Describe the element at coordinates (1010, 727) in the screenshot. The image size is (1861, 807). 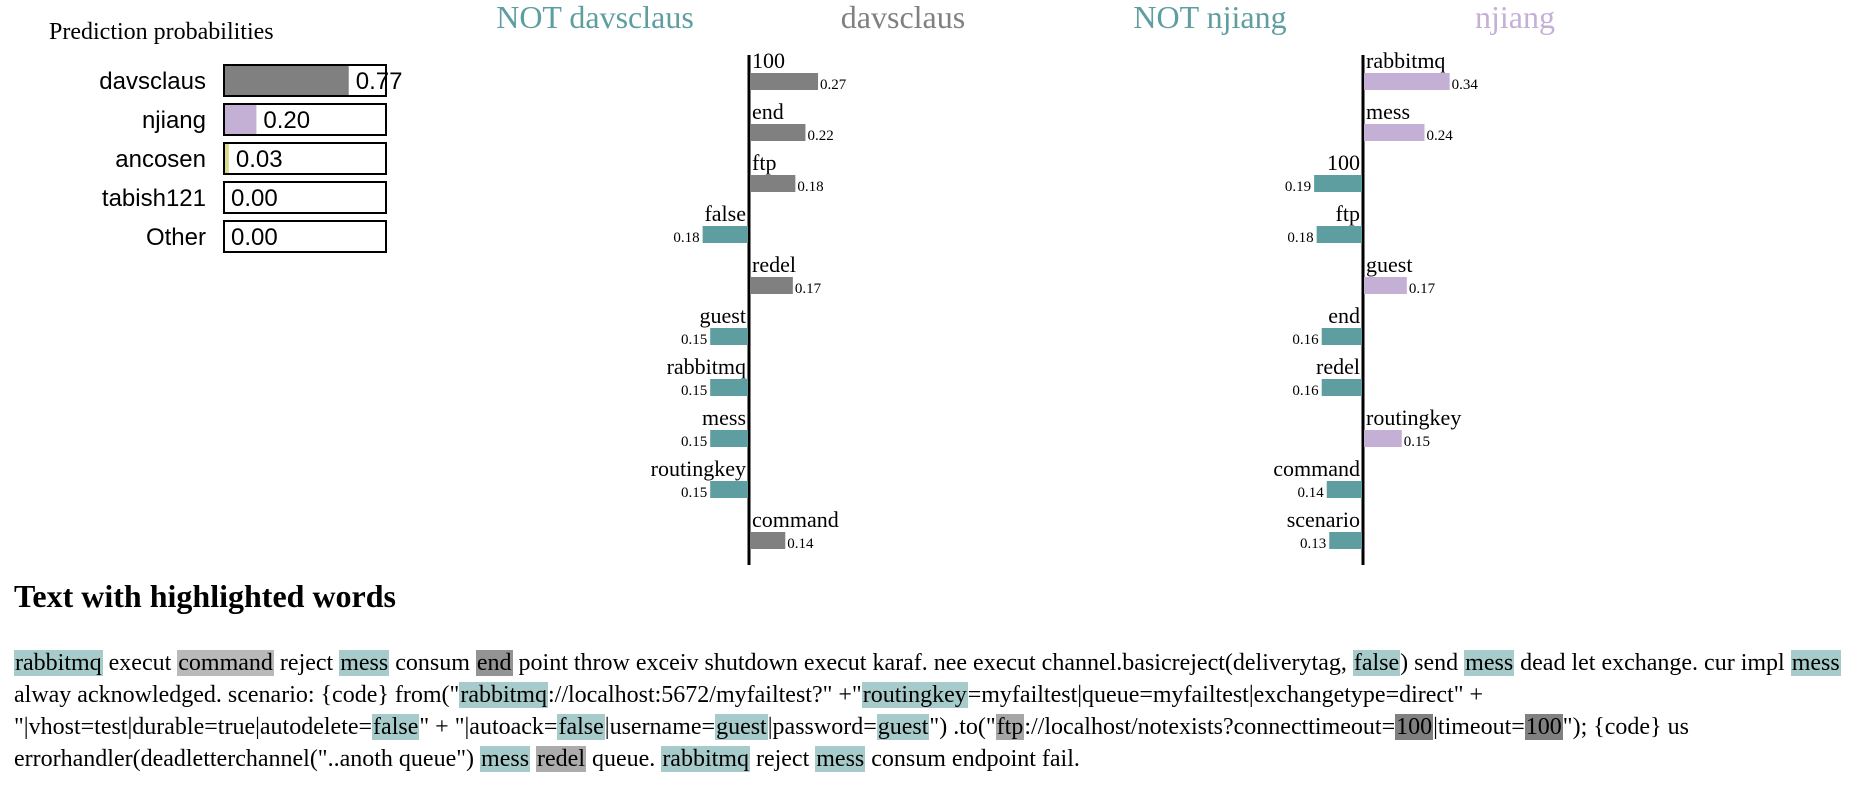
I see `highlighted-word: ftp` at that location.